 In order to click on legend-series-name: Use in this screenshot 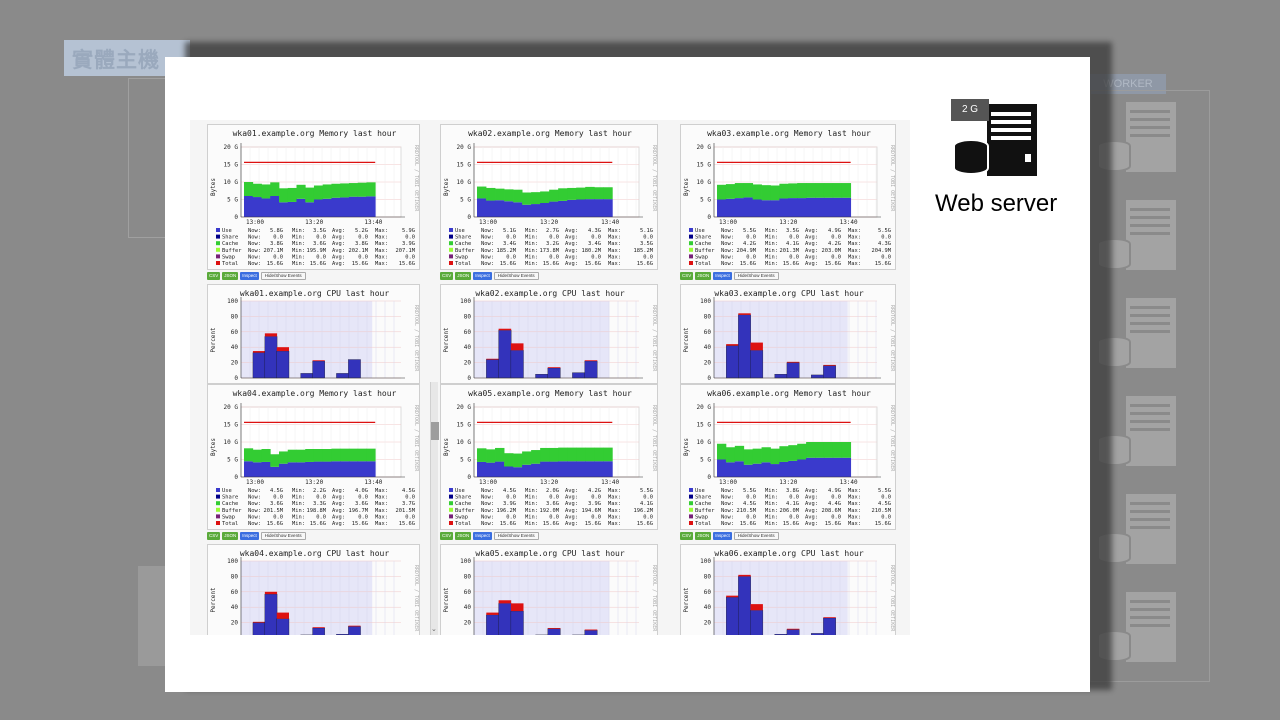, I will do `click(227, 491)`.